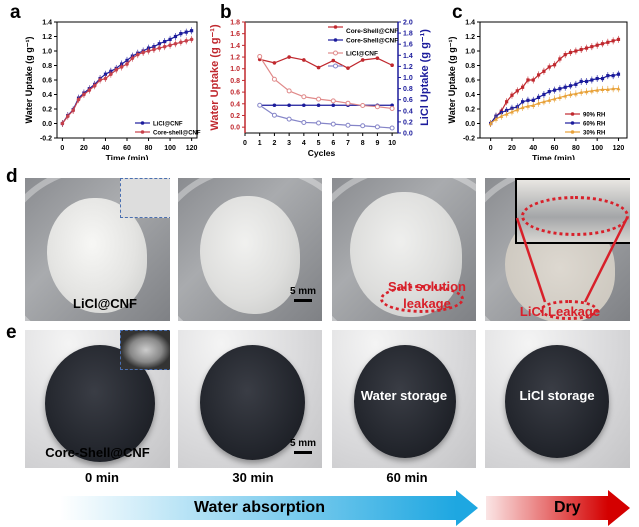 This screenshot has width=639, height=527. Describe the element at coordinates (274, 143) in the screenshot. I see `x-tick-label: 2` at that location.